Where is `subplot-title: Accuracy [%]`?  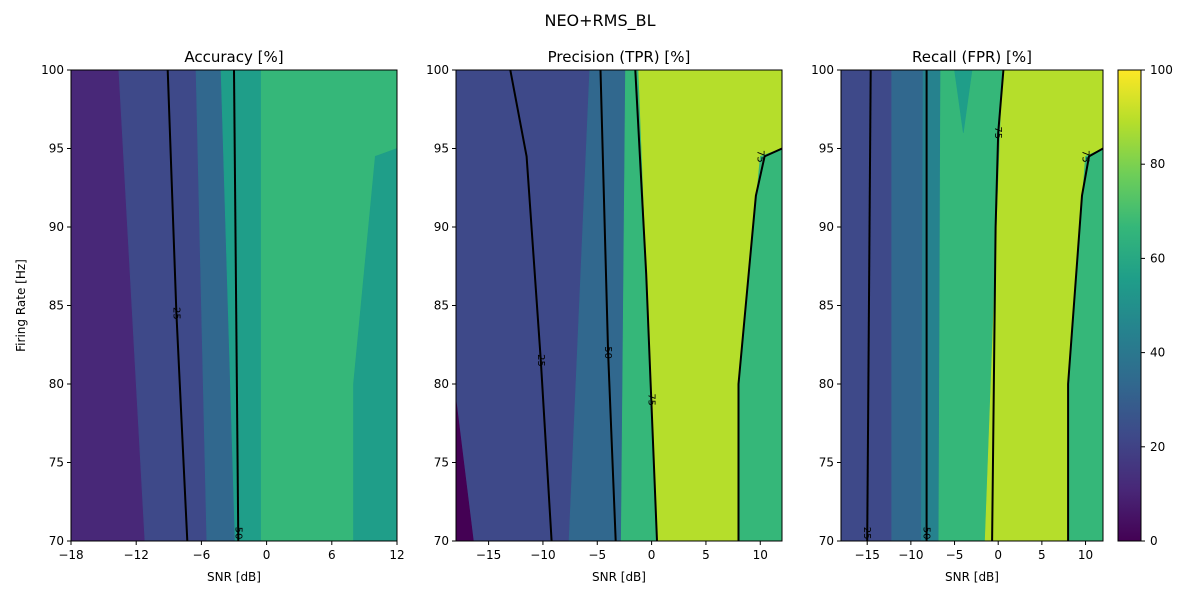
subplot-title: Accuracy [%] is located at coordinates (233, 57).